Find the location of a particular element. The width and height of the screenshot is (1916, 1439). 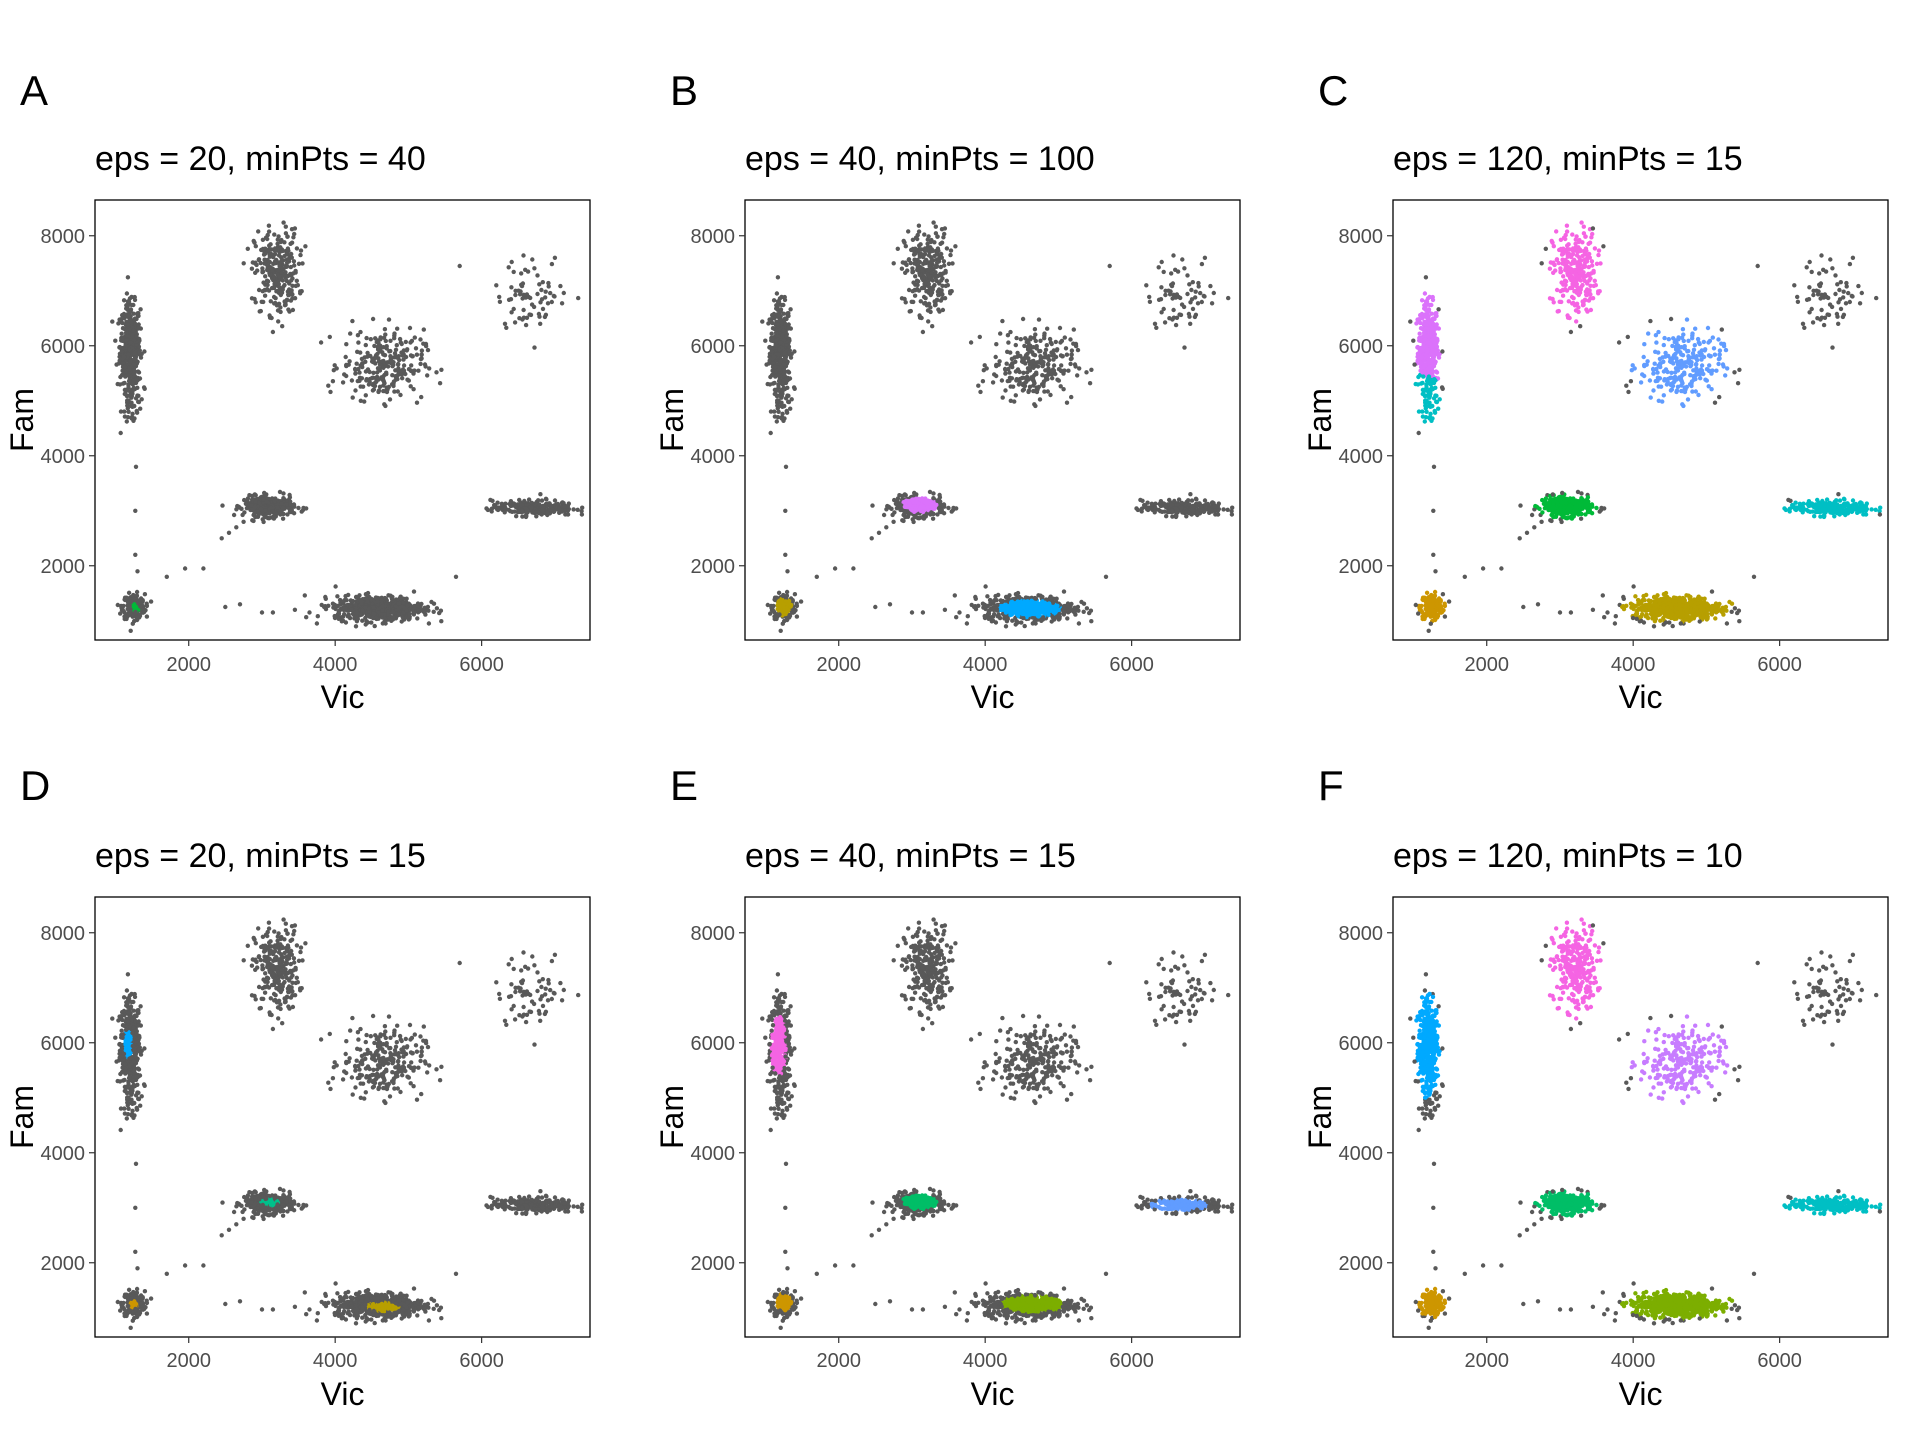

y-tick-label: 6000 is located at coordinates (63, 347).